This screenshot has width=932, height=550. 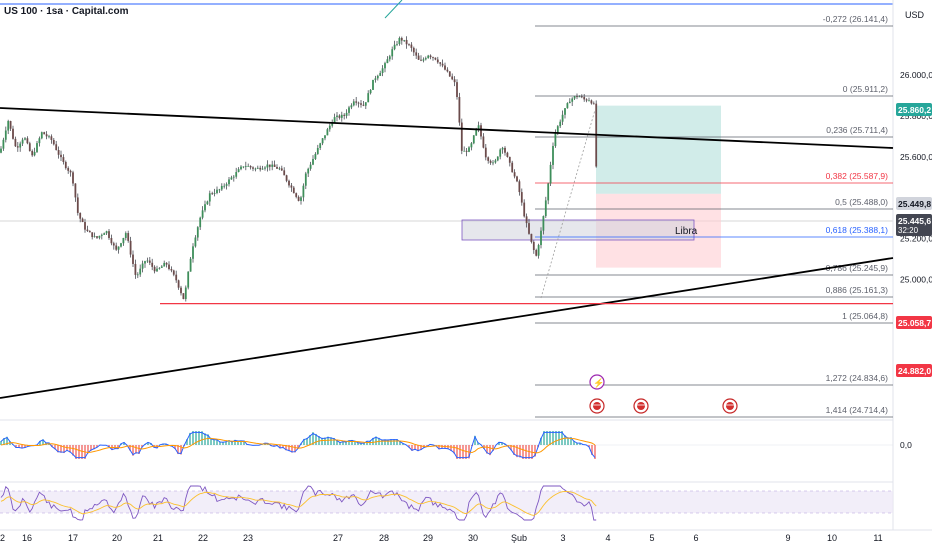 I want to click on xaxis-tick-label: 10, so click(x=832, y=538).